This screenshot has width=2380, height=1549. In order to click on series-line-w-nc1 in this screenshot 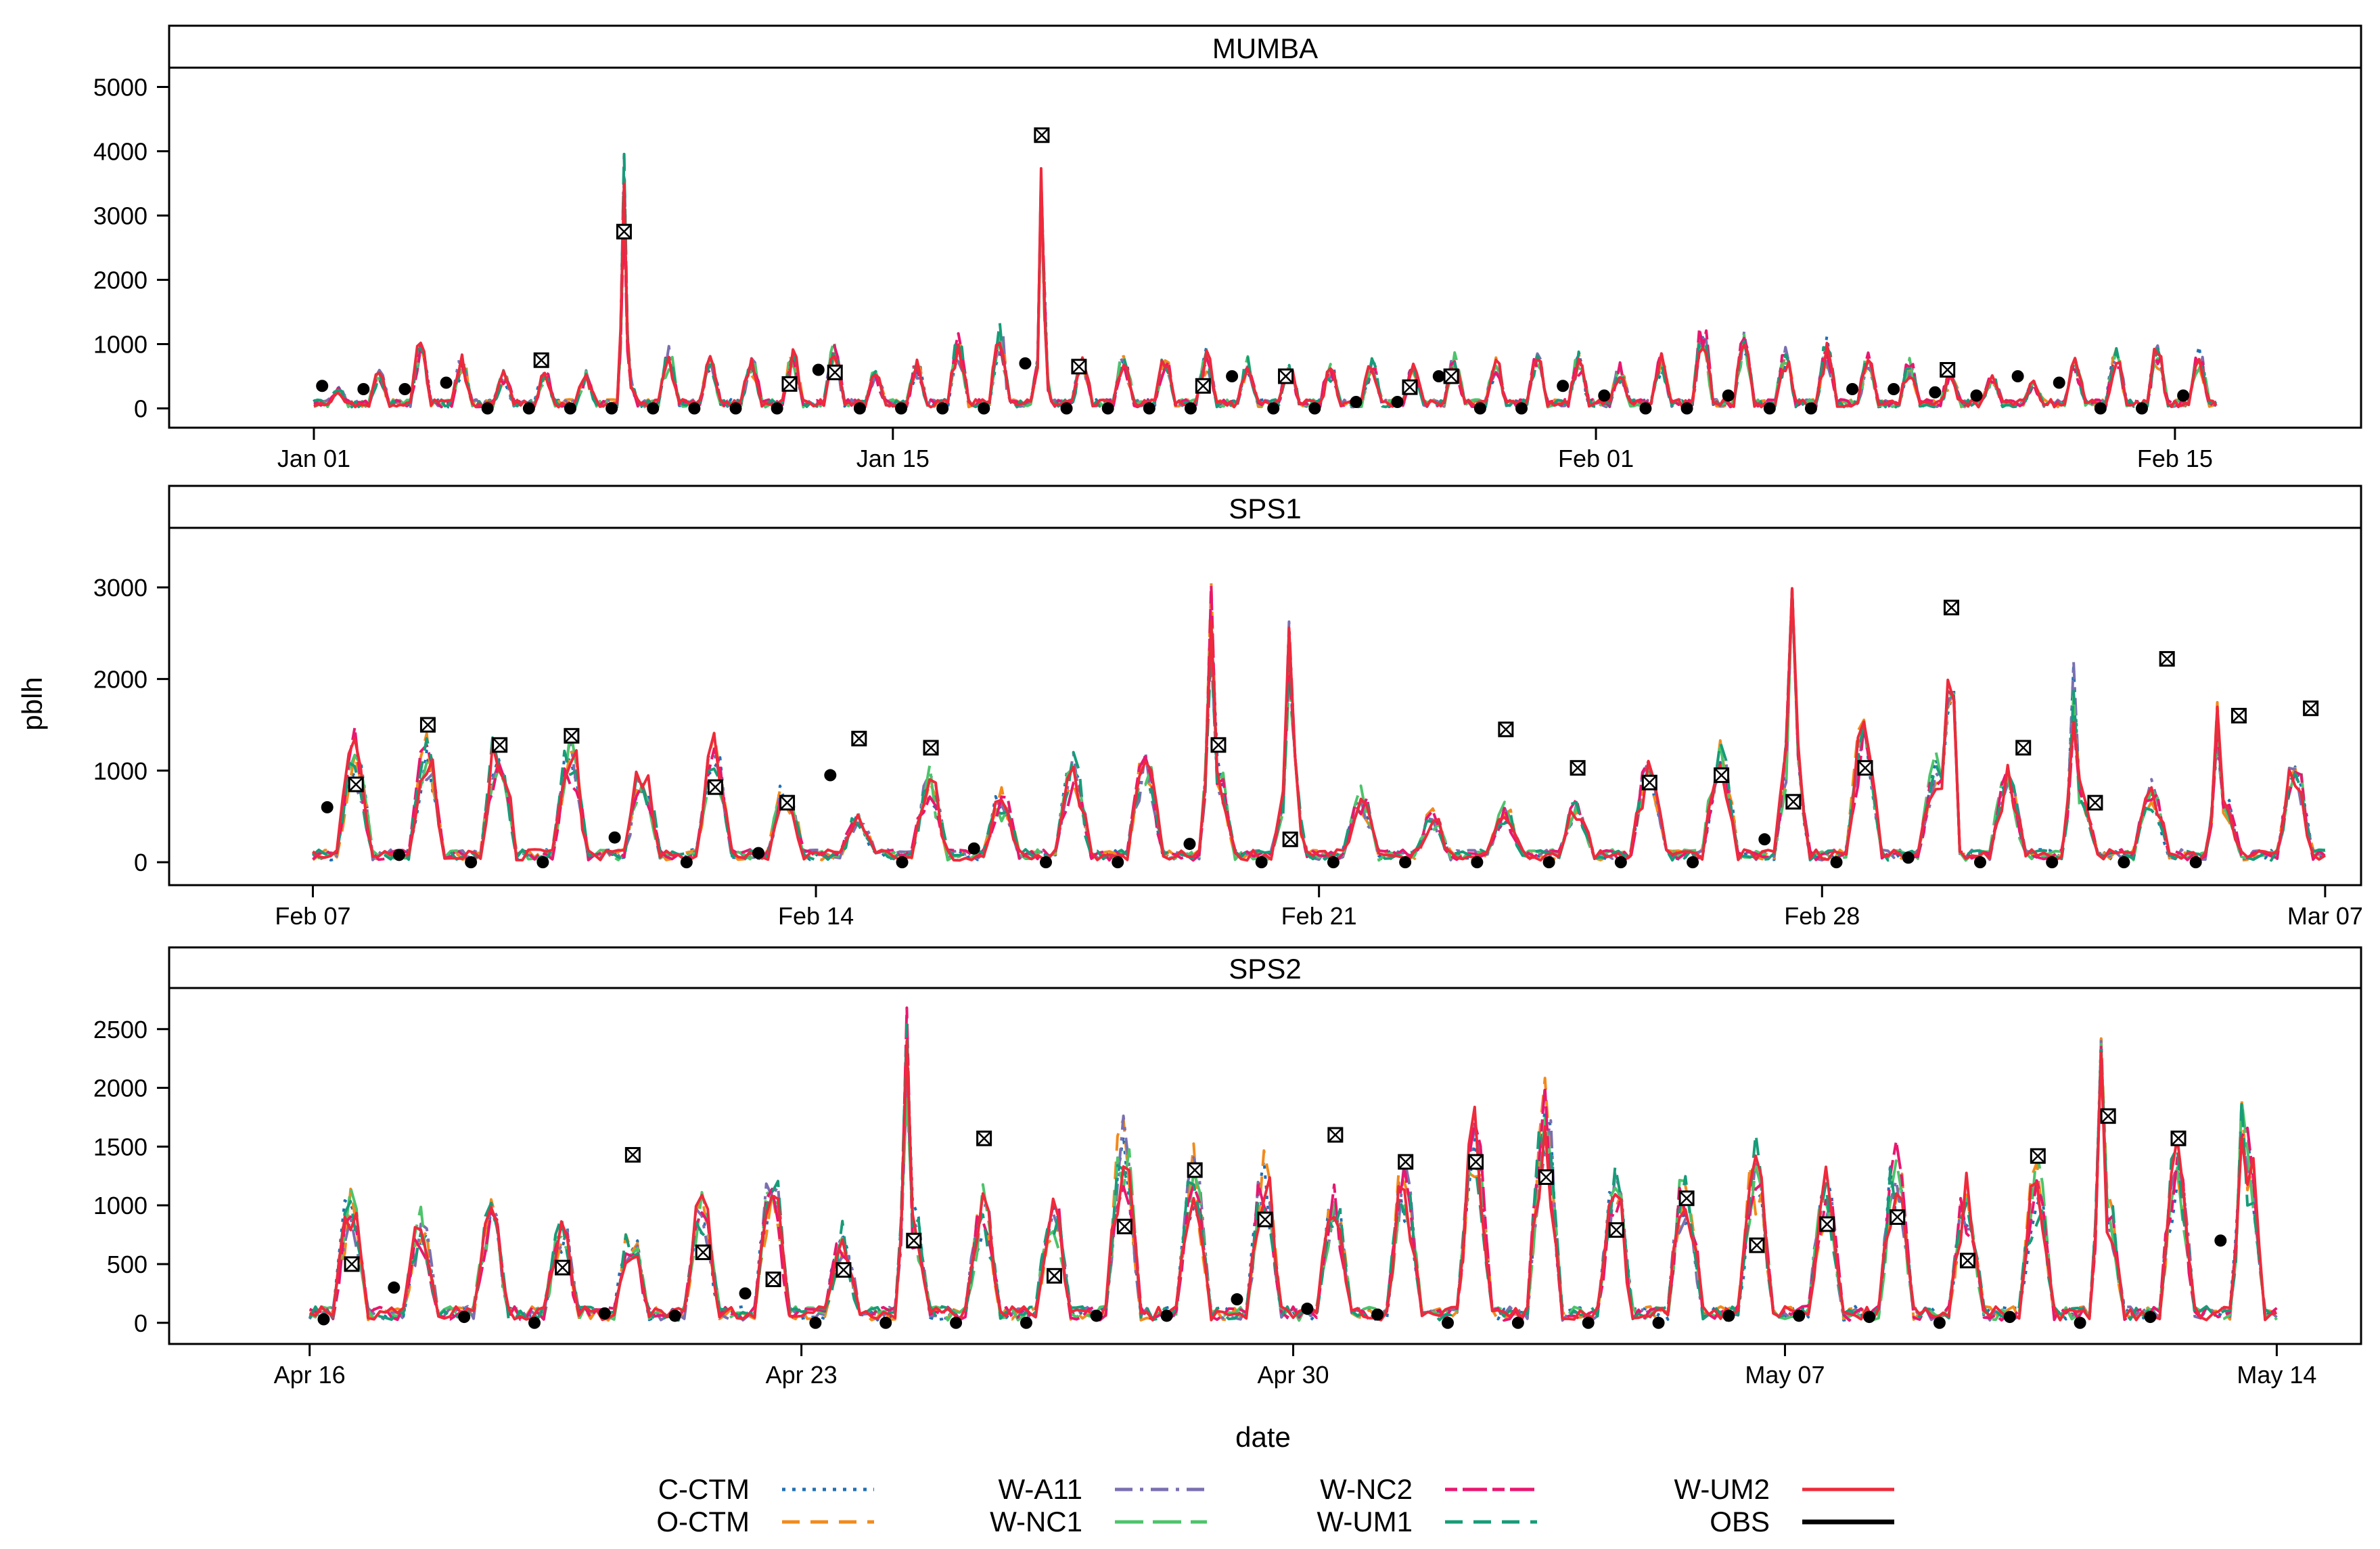, I will do `click(1293, 1182)`.